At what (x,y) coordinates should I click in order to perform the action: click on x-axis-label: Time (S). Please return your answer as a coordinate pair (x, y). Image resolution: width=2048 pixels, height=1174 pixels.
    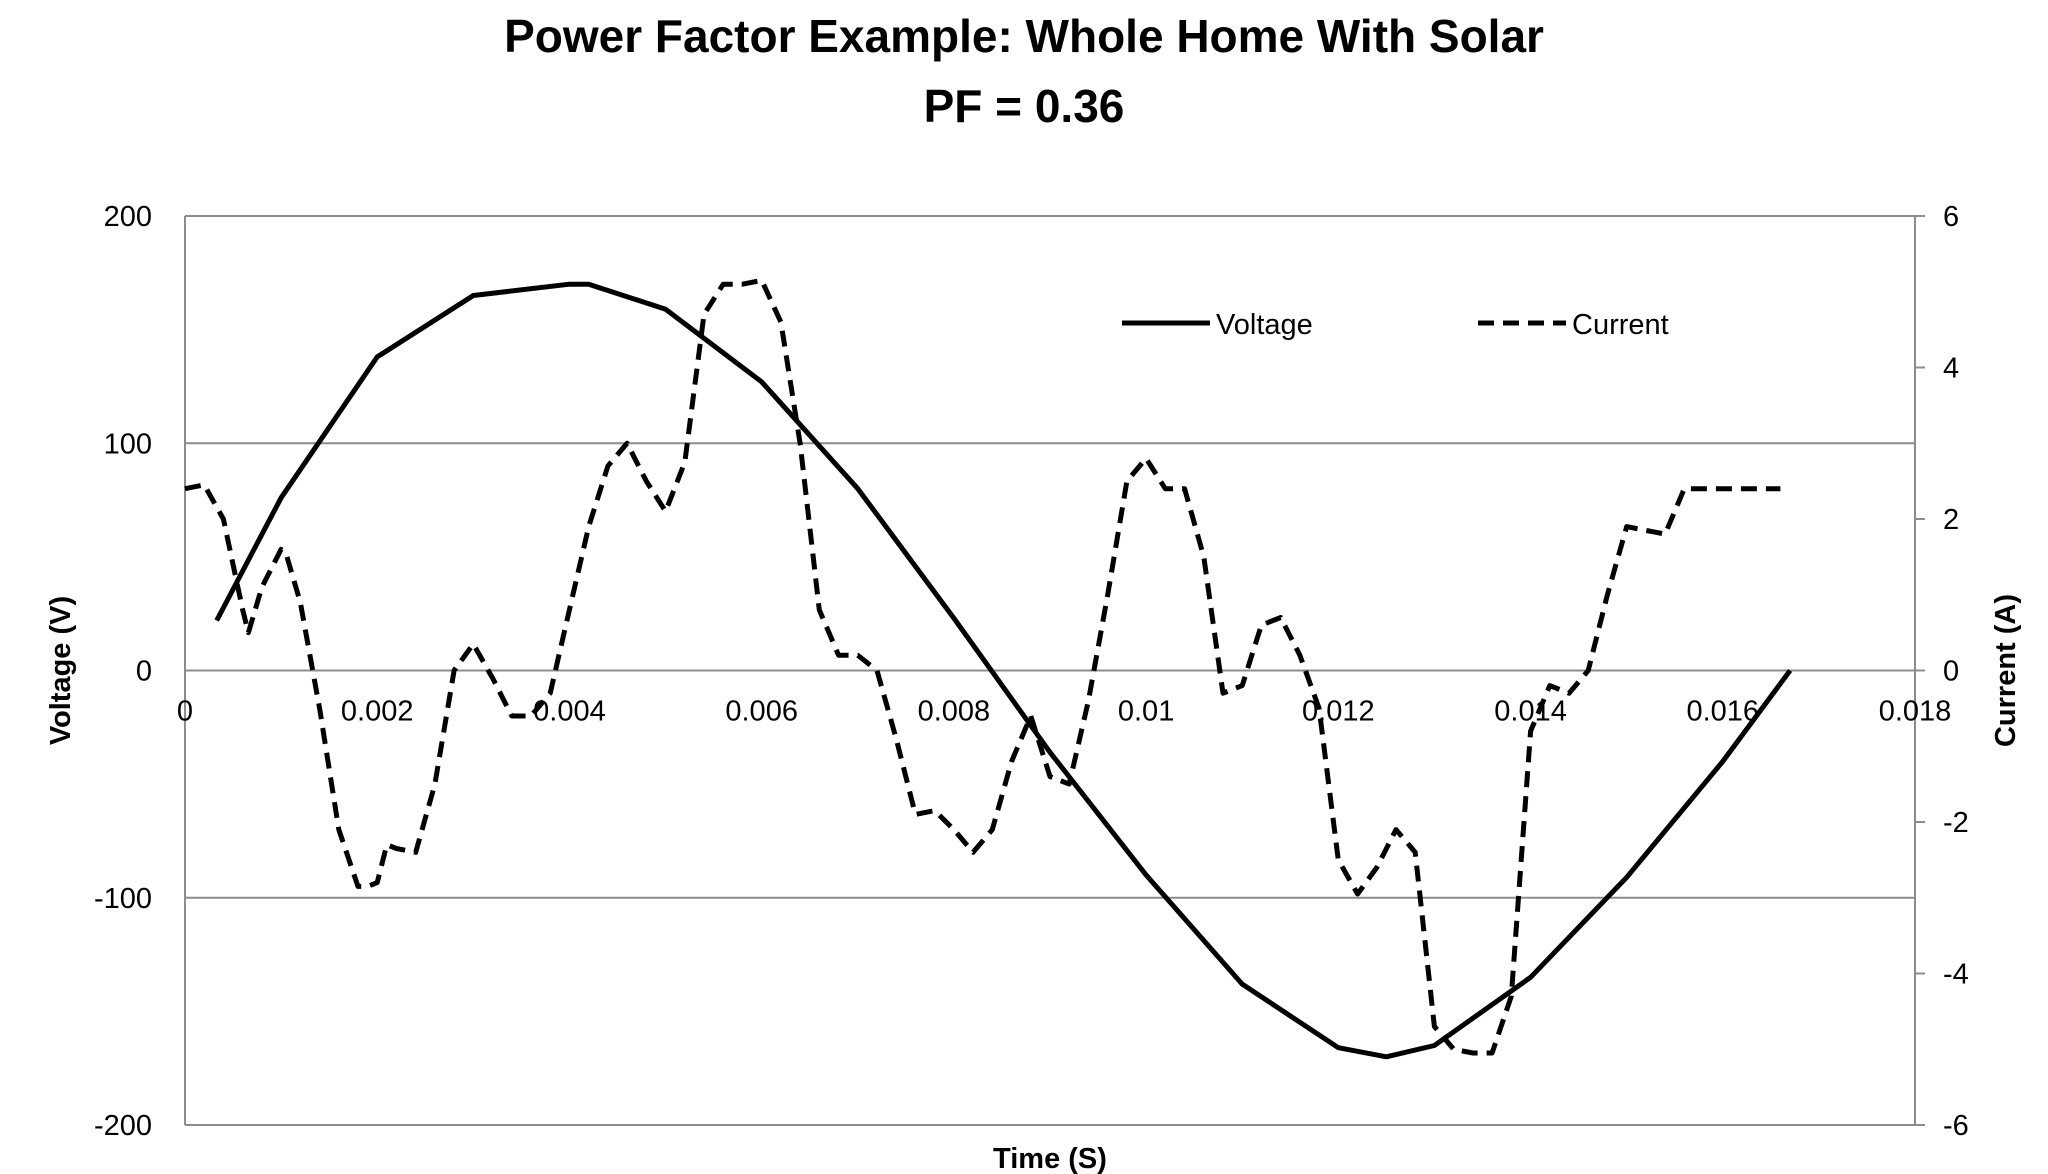
    Looking at the image, I should click on (1050, 1158).